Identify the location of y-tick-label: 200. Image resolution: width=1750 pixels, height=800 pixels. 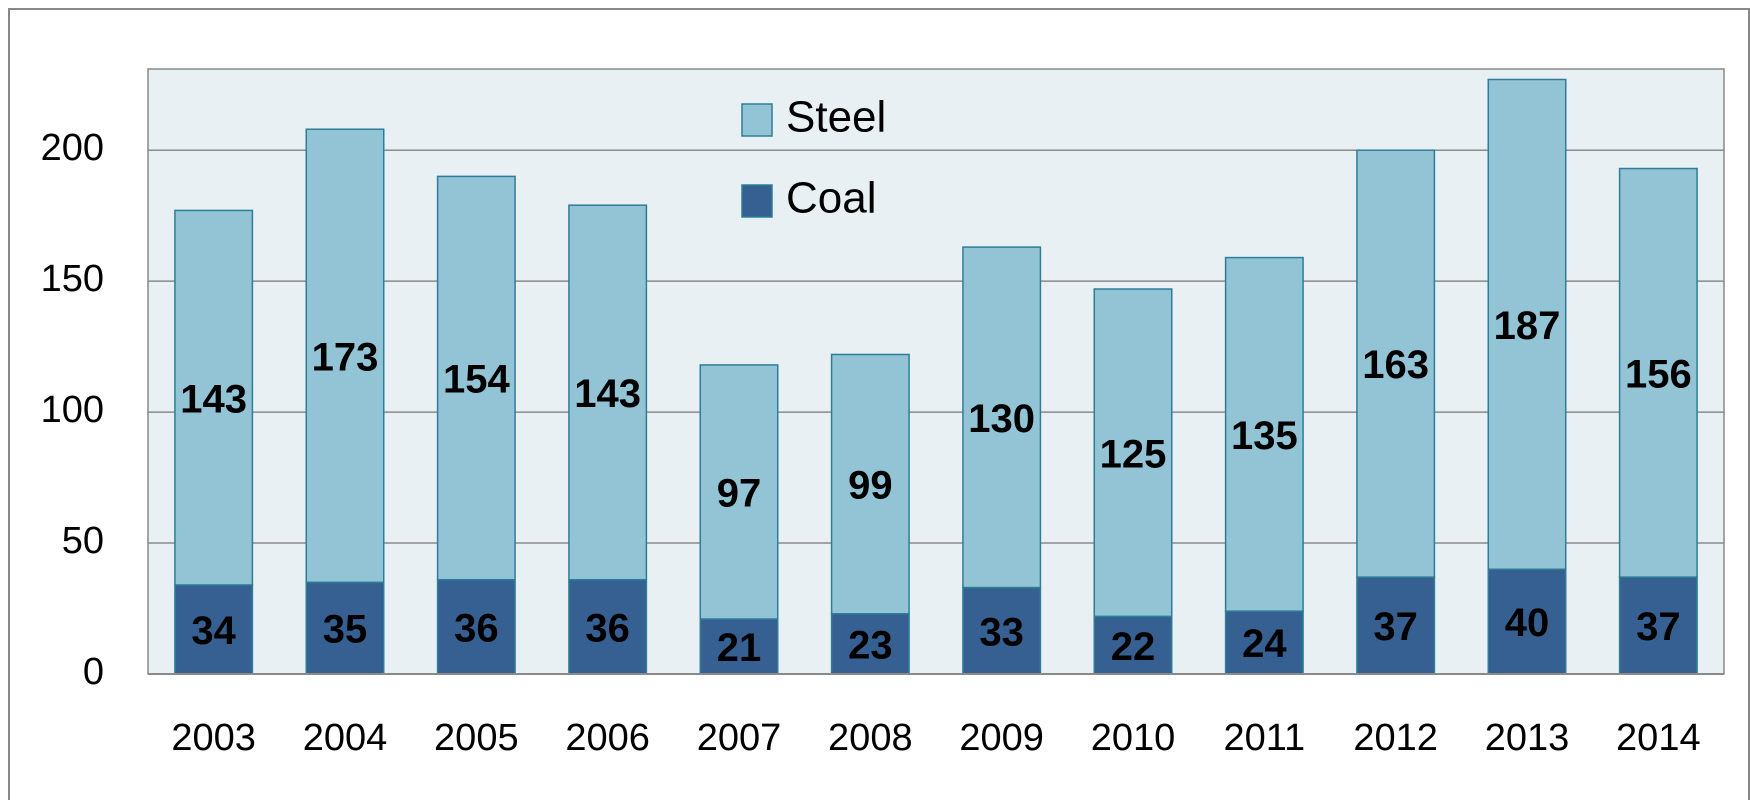
(72, 148).